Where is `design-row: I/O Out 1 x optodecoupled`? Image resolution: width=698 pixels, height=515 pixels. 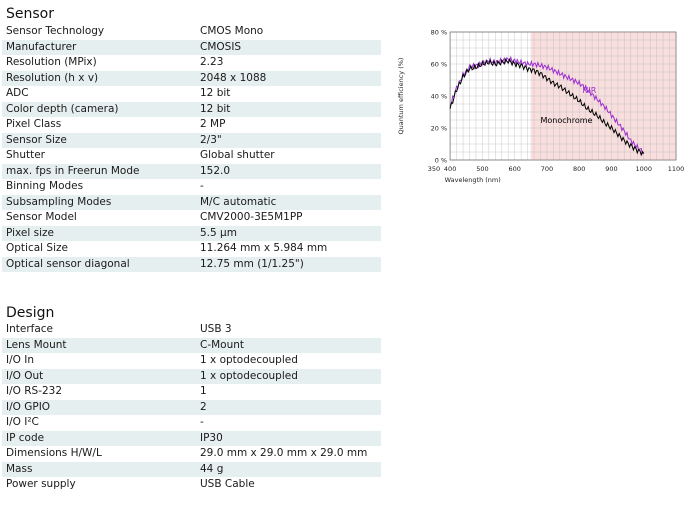
design-row: I/O Out 1 x optodecoupled is located at coordinates (191, 376).